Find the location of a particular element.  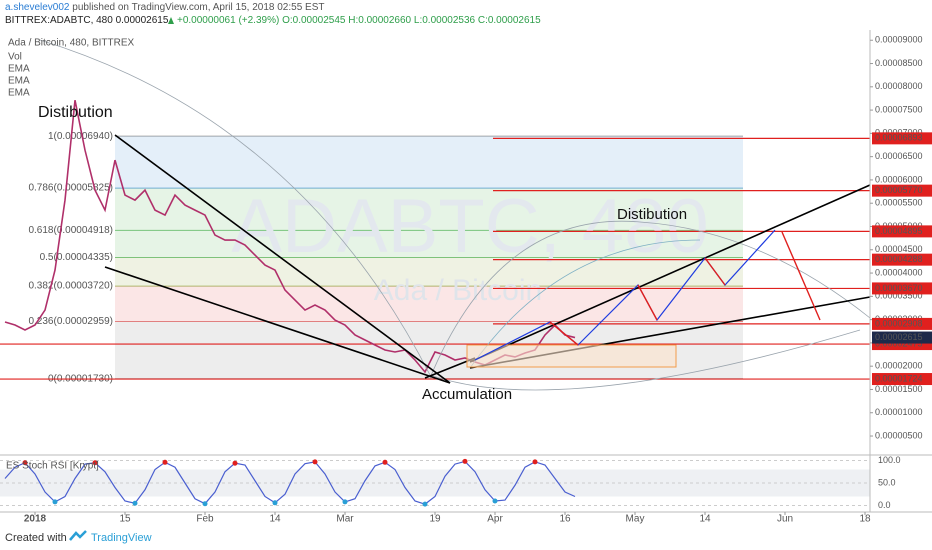

indicator-title: ES Stoch RSI [Krypt] is located at coordinates (52, 466).